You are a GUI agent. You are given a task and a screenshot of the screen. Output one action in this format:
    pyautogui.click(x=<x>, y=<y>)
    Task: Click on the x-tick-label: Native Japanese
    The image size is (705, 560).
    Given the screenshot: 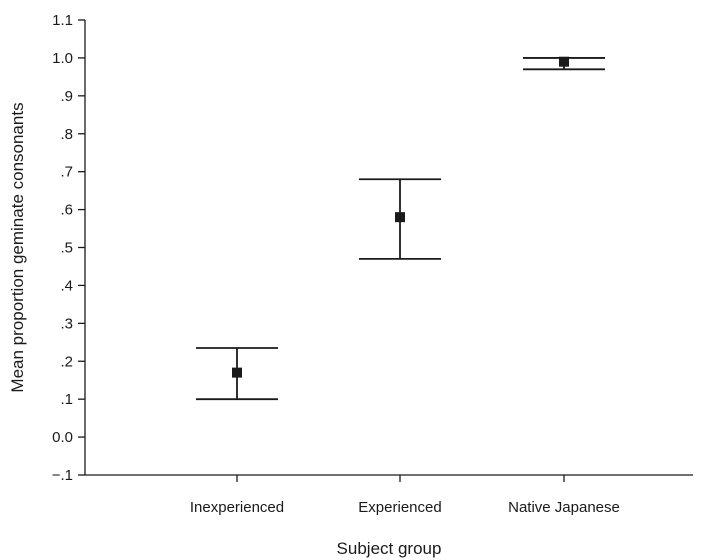 What is the action you would take?
    pyautogui.click(x=564, y=507)
    